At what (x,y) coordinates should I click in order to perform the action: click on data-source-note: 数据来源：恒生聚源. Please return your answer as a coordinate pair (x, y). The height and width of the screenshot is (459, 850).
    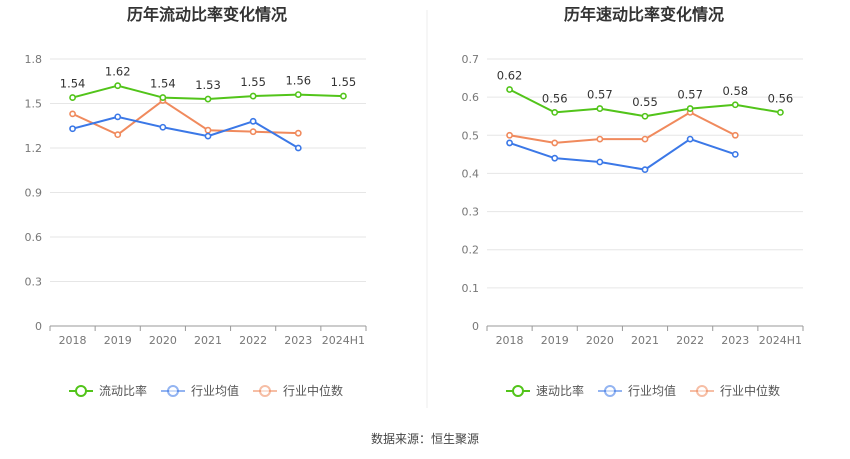
    Looking at the image, I should click on (425, 438).